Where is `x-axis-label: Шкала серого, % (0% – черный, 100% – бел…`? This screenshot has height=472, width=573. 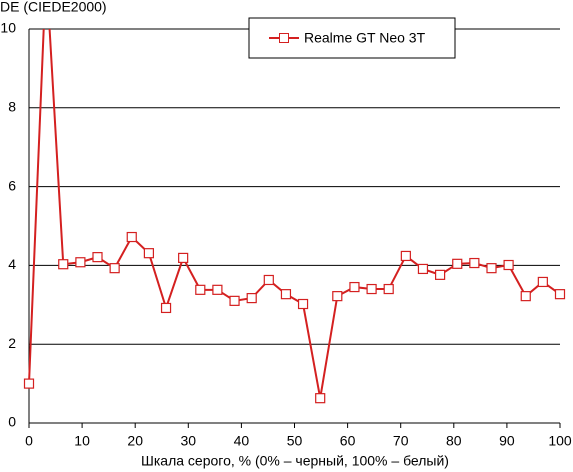
x-axis-label: Шкала серого, % (0% – черный, 100% – бел… is located at coordinates (295, 461).